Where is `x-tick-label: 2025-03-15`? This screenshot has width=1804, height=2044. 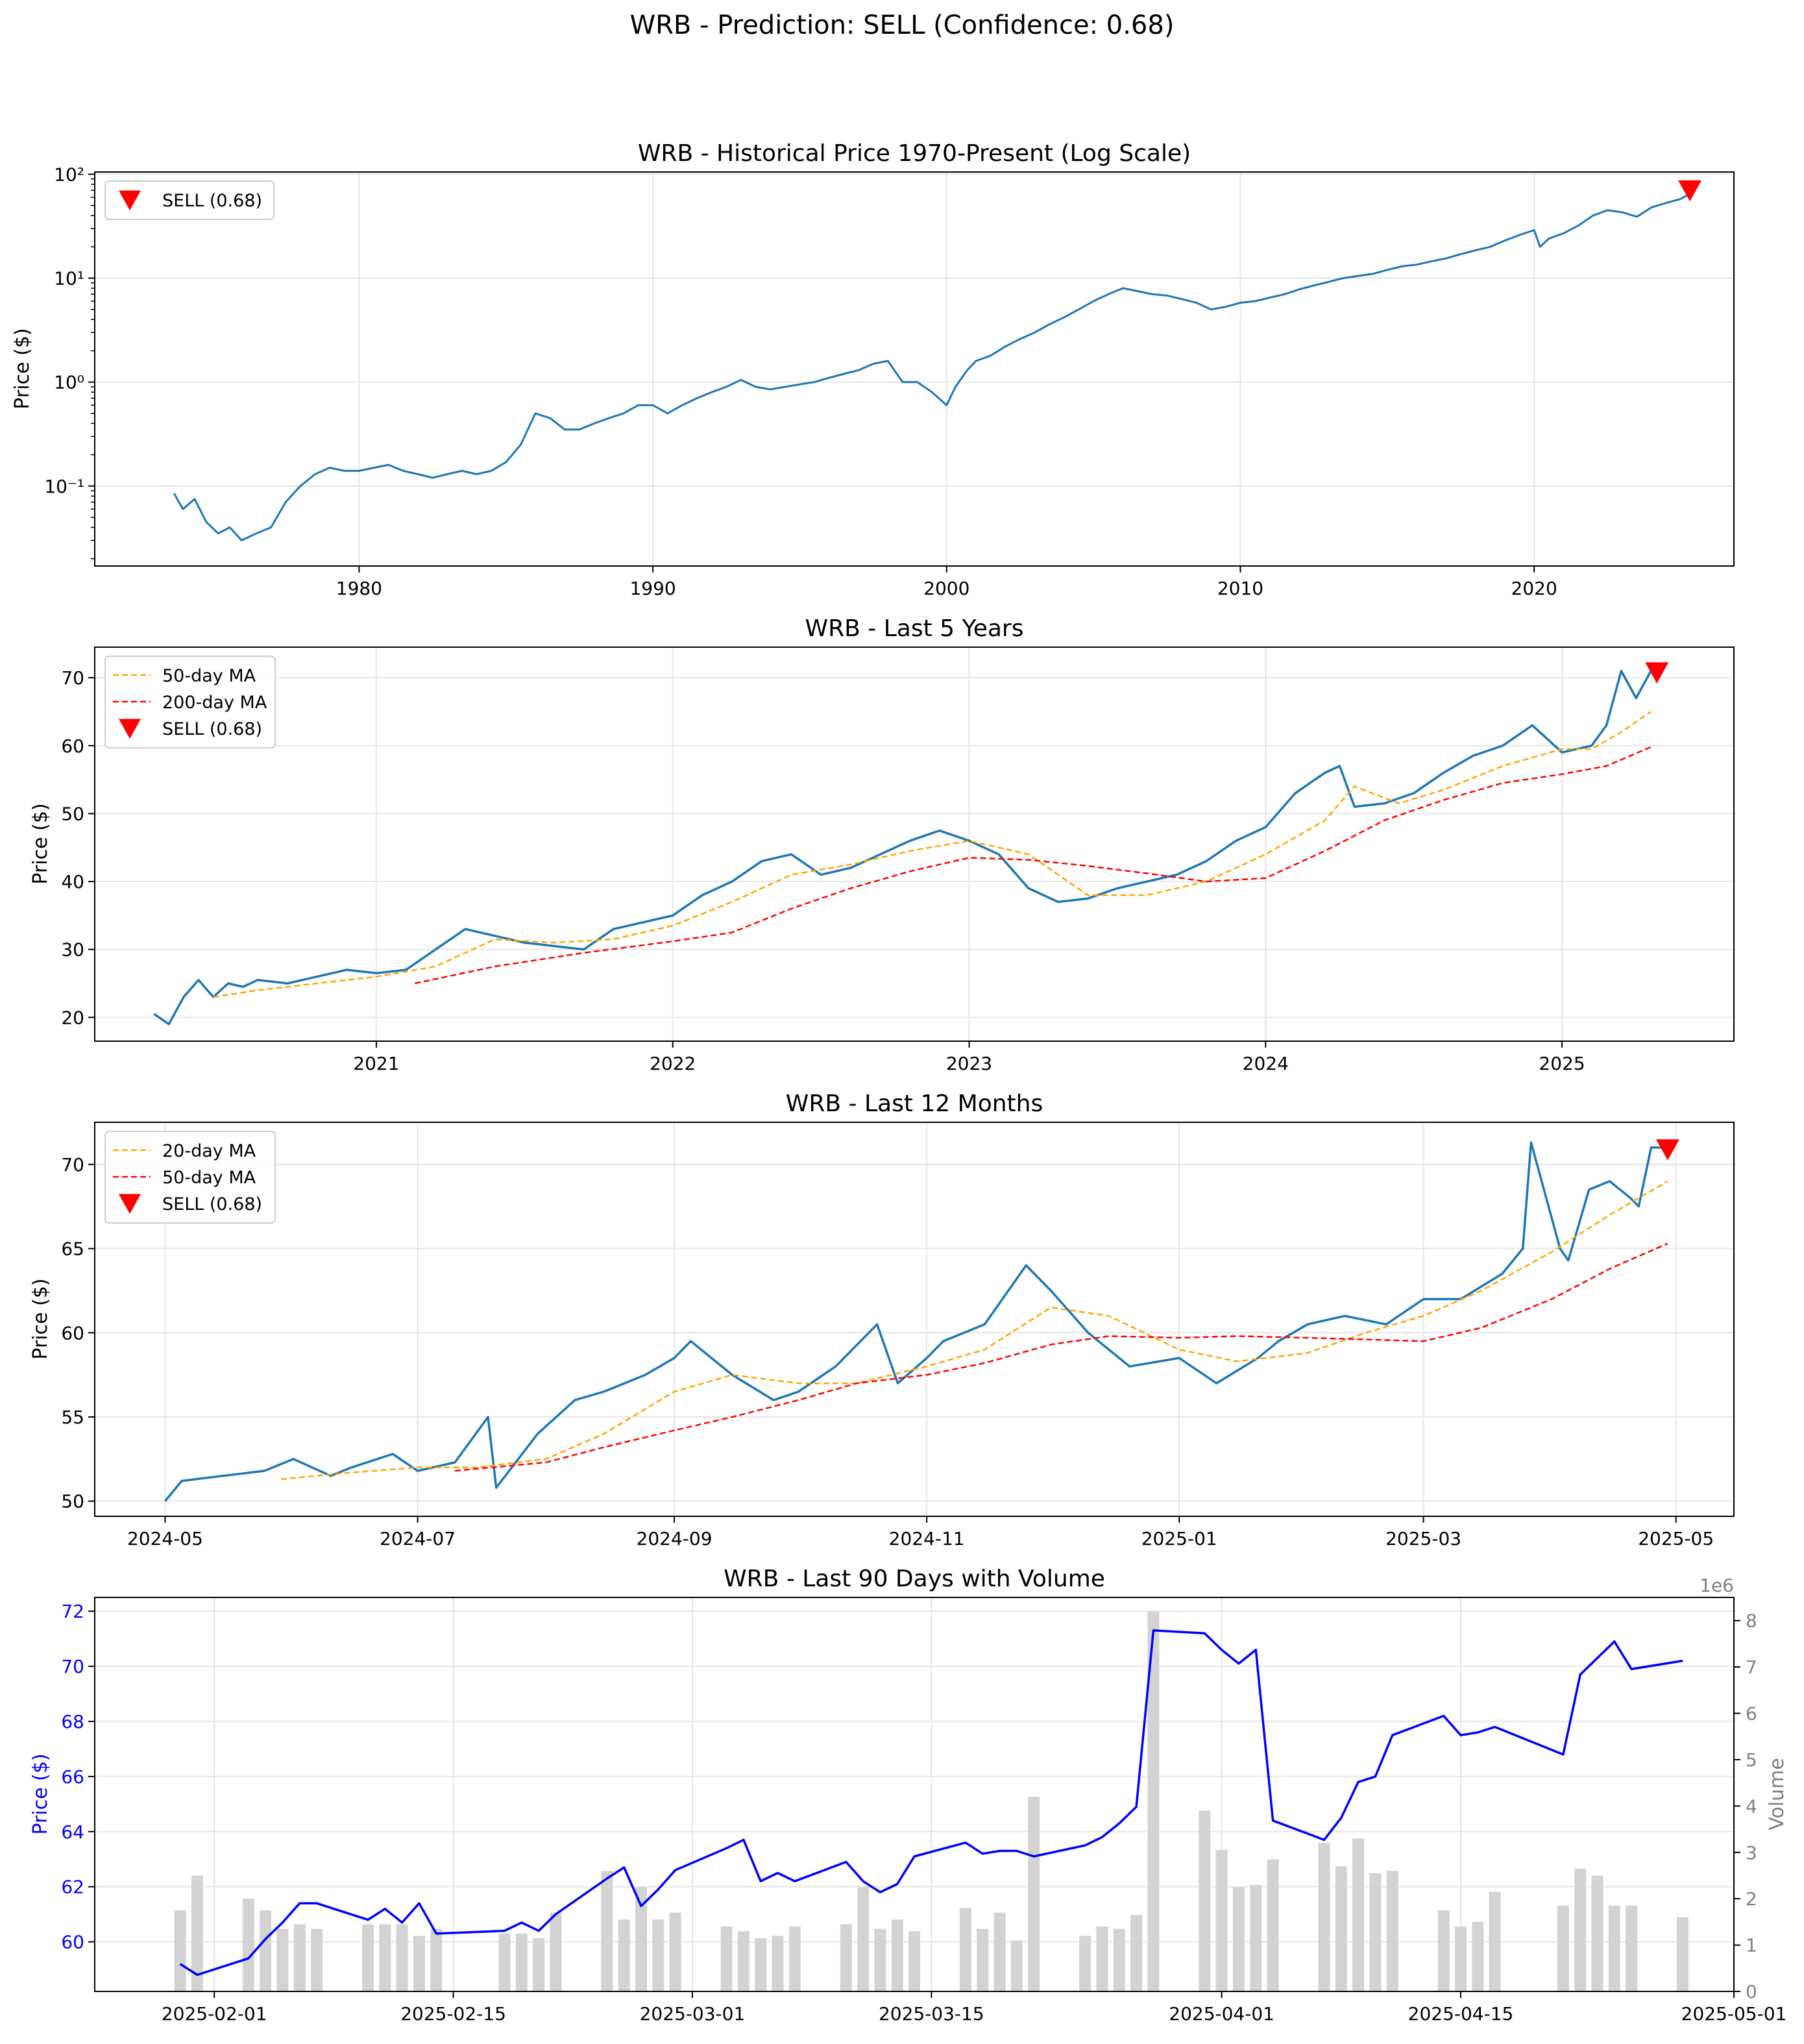
x-tick-label: 2025-03-15 is located at coordinates (931, 2014).